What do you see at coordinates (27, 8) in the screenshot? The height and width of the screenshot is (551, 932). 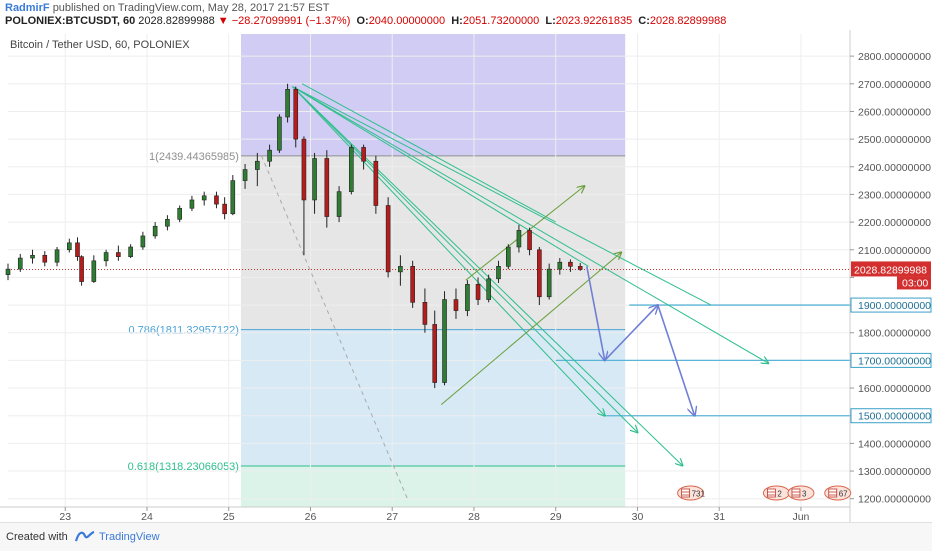 I see `author-link: RadmirF` at bounding box center [27, 8].